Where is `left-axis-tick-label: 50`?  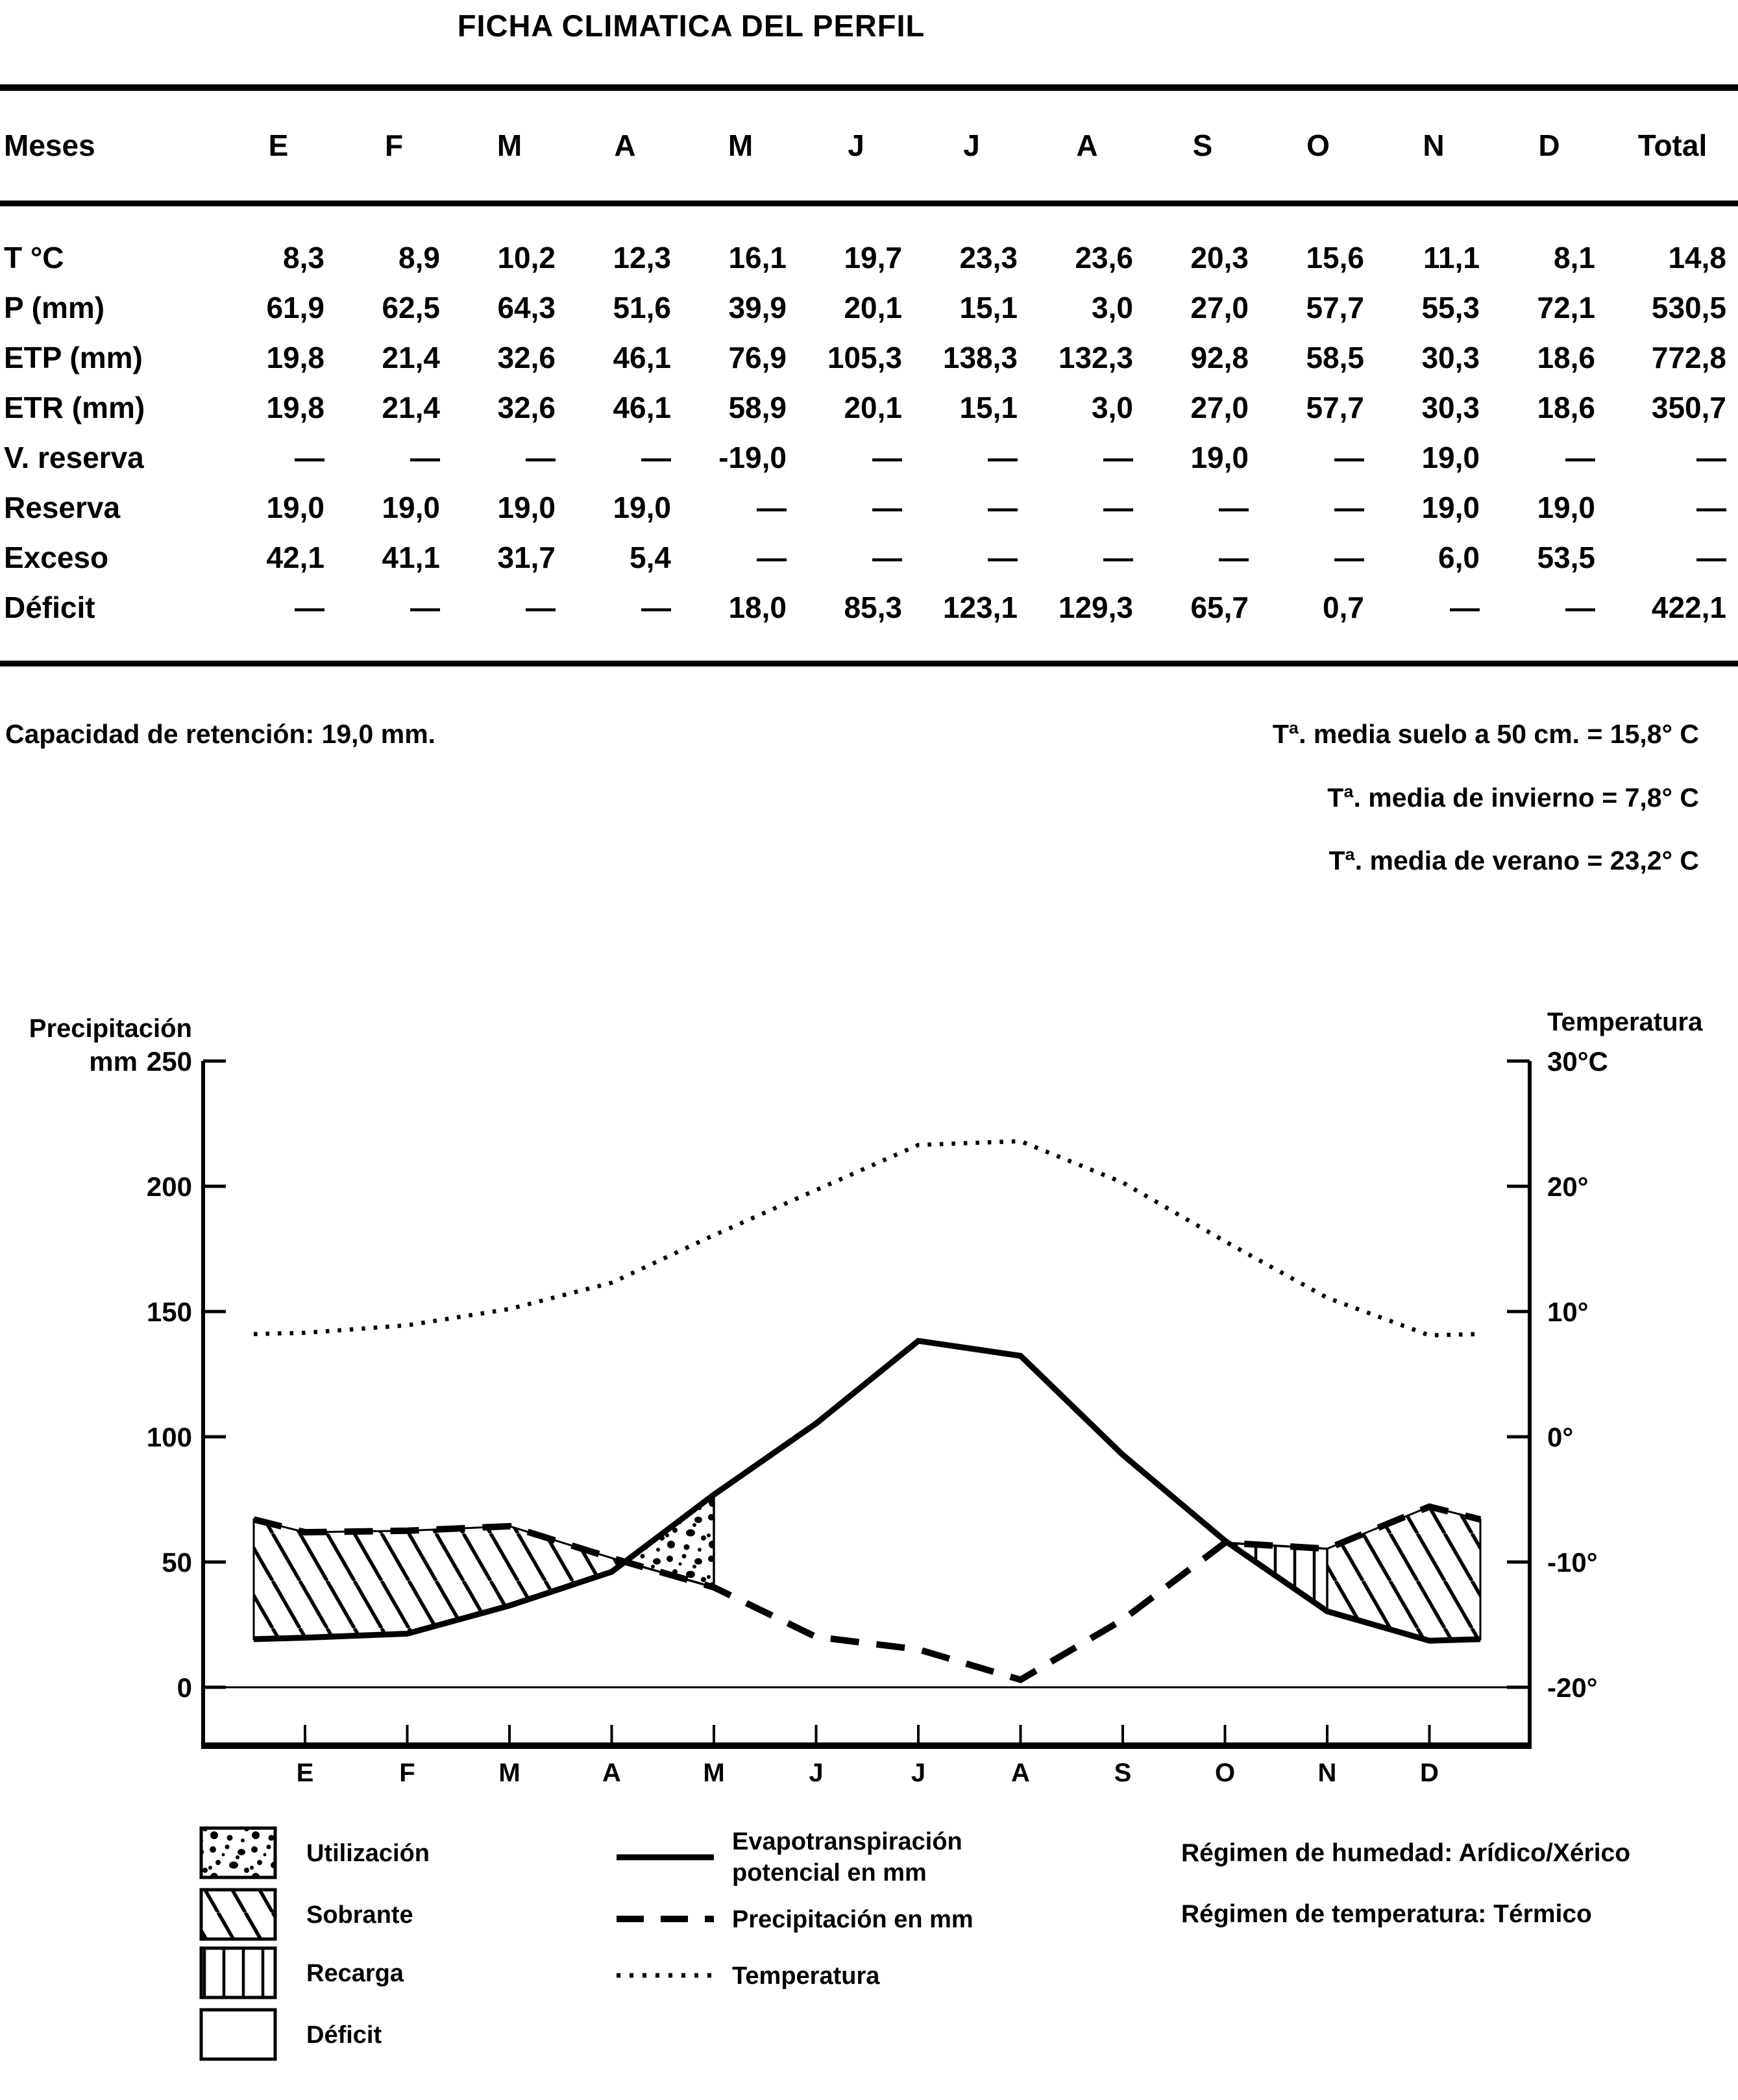 left-axis-tick-label: 50 is located at coordinates (177, 1562).